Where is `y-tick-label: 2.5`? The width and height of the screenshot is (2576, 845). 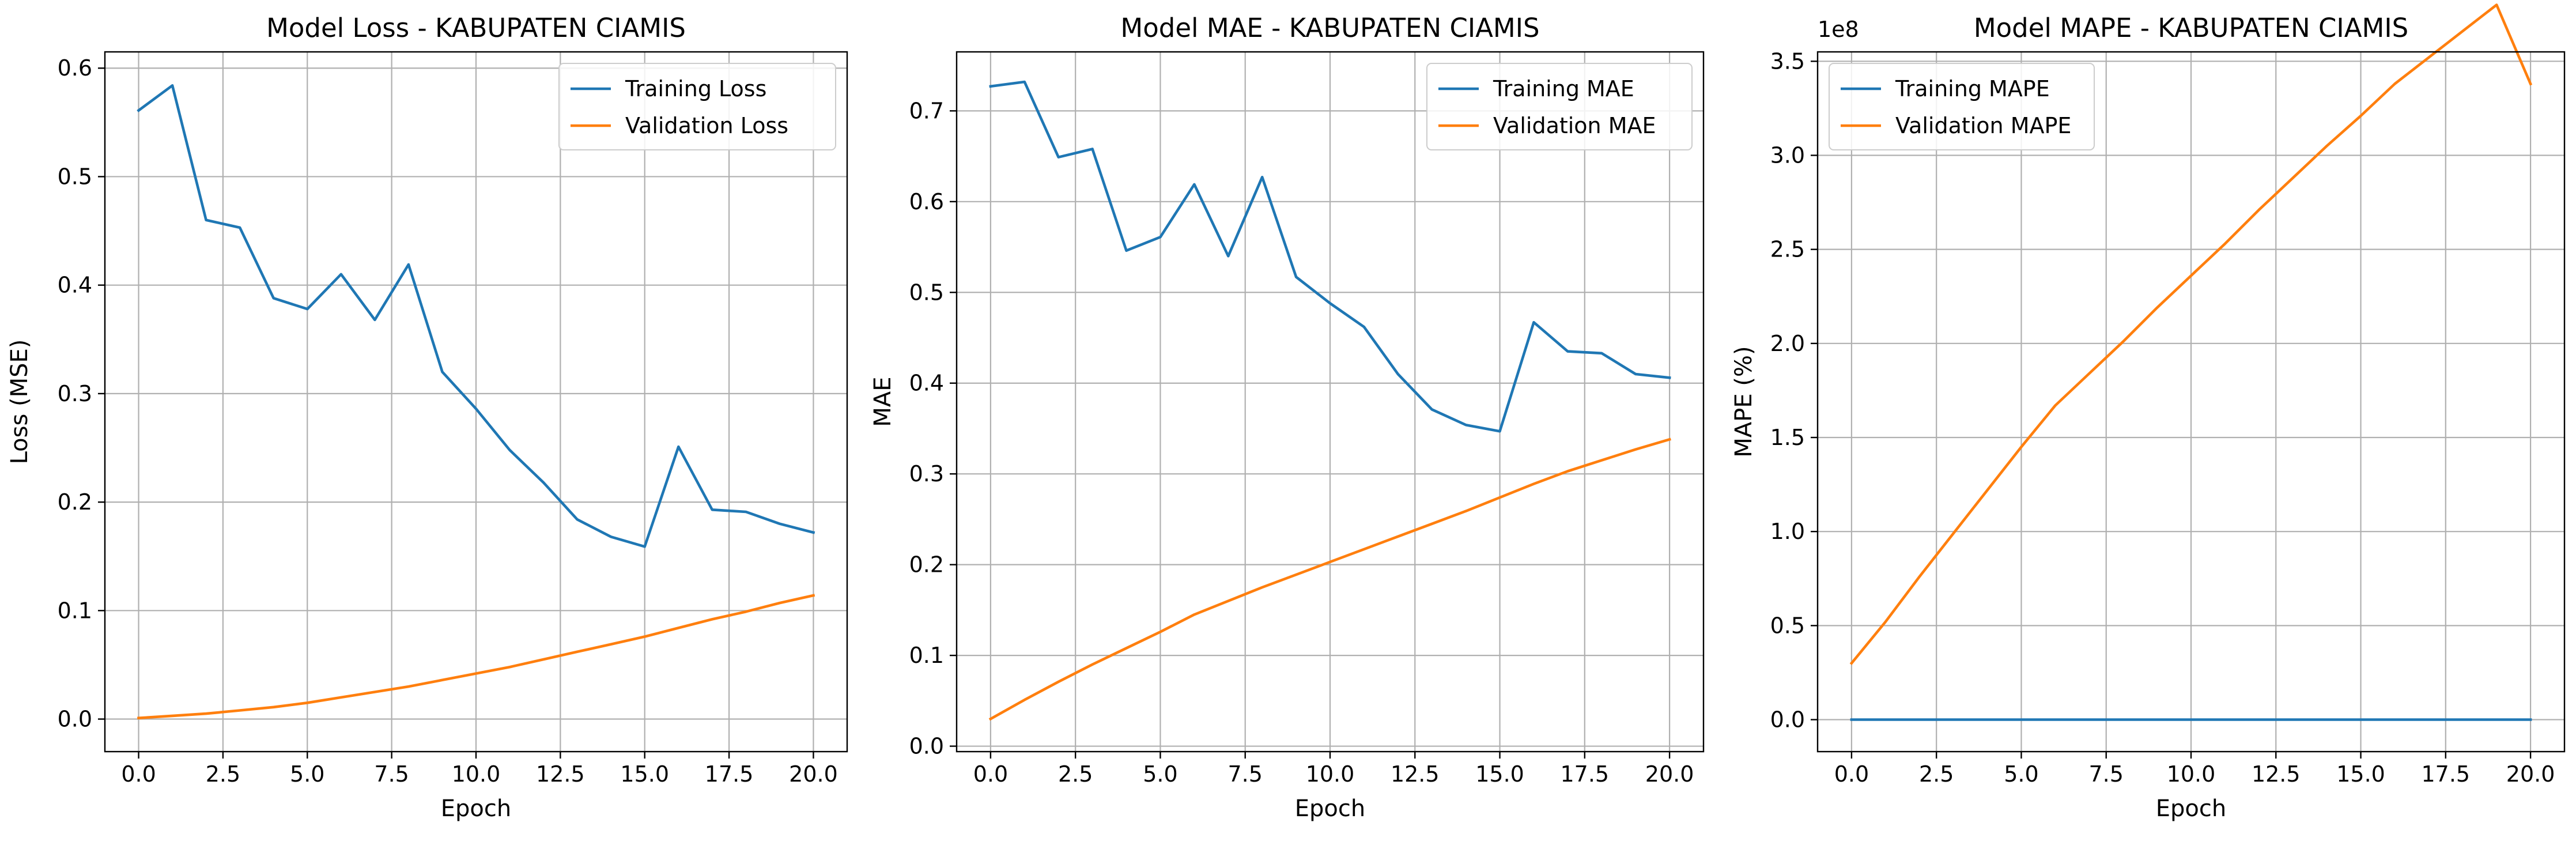 y-tick-label: 2.5 is located at coordinates (1787, 249).